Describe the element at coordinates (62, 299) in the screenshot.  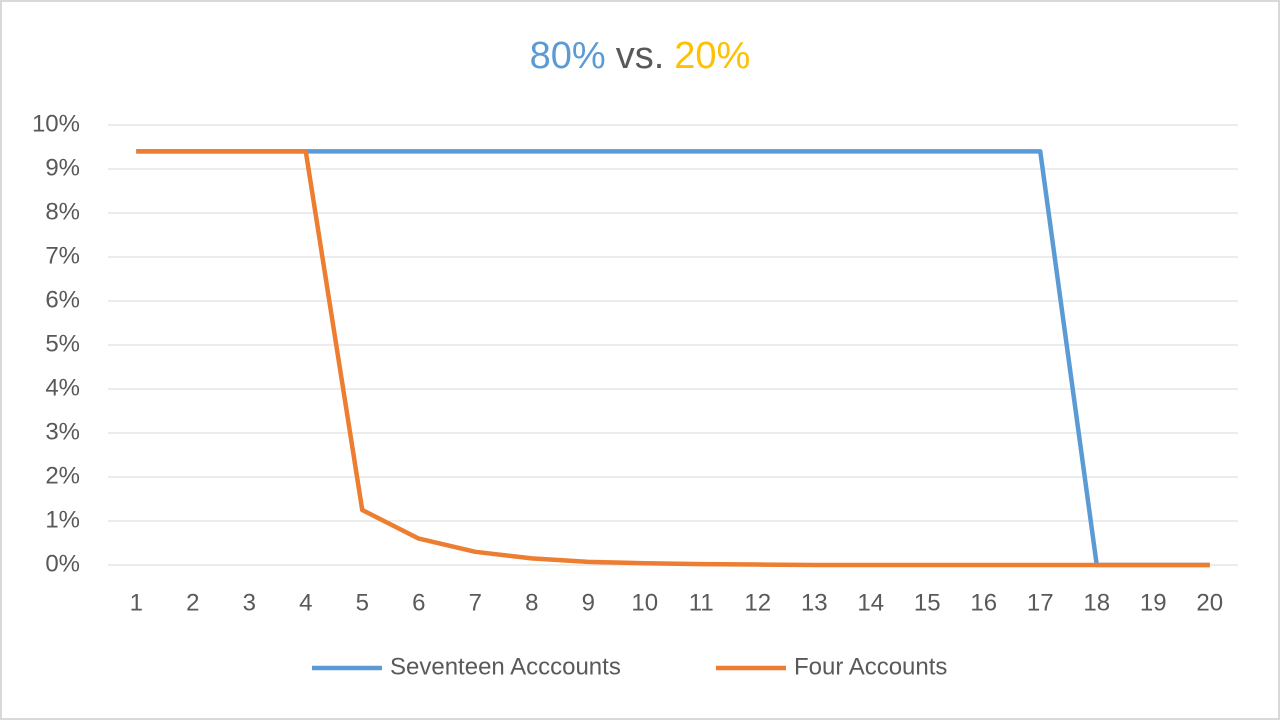
I see `y-tick-label: 6%` at that location.